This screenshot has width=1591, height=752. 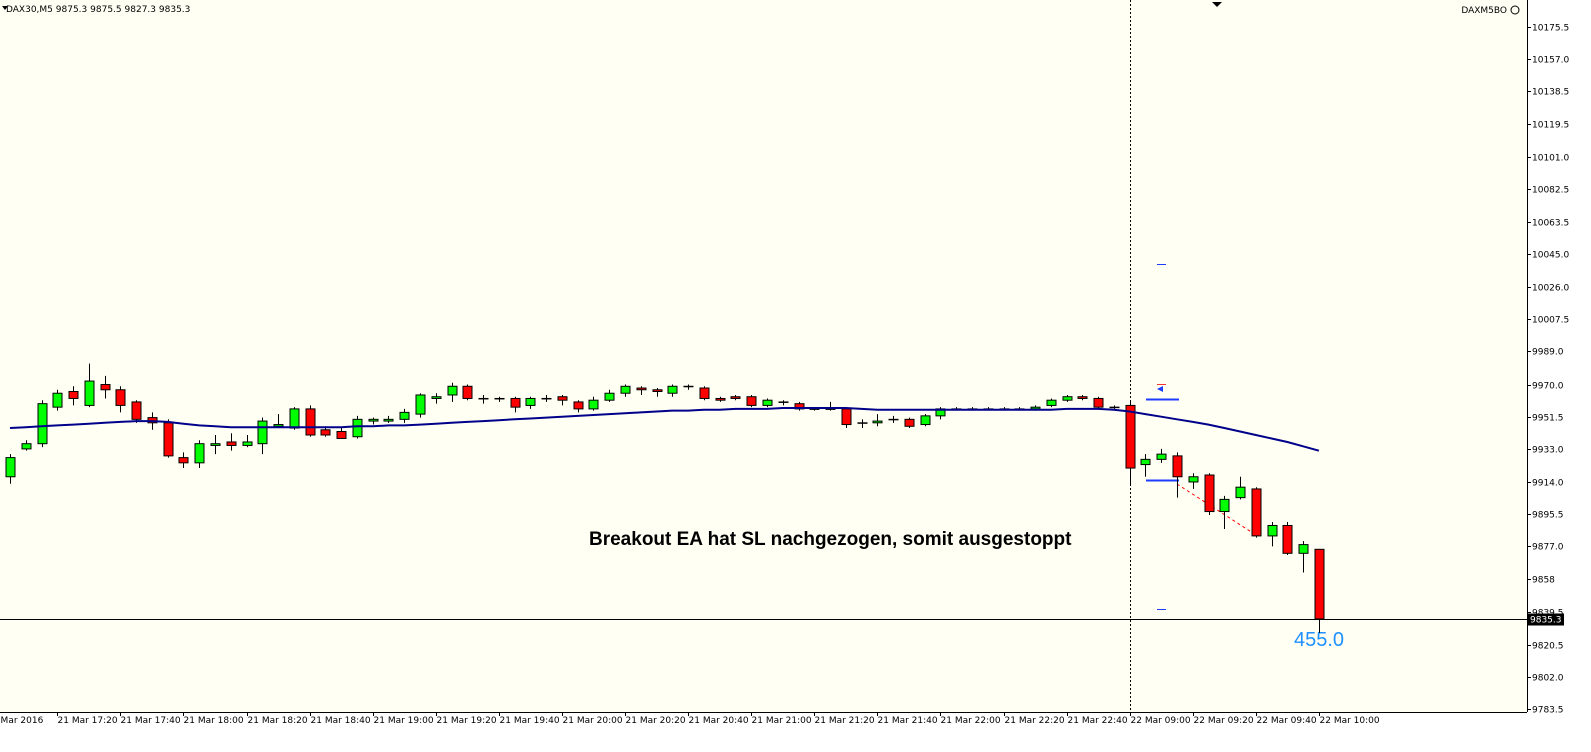 What do you see at coordinates (278, 721) in the screenshot?
I see `x-tick-label: 21 Mar 18:20` at bounding box center [278, 721].